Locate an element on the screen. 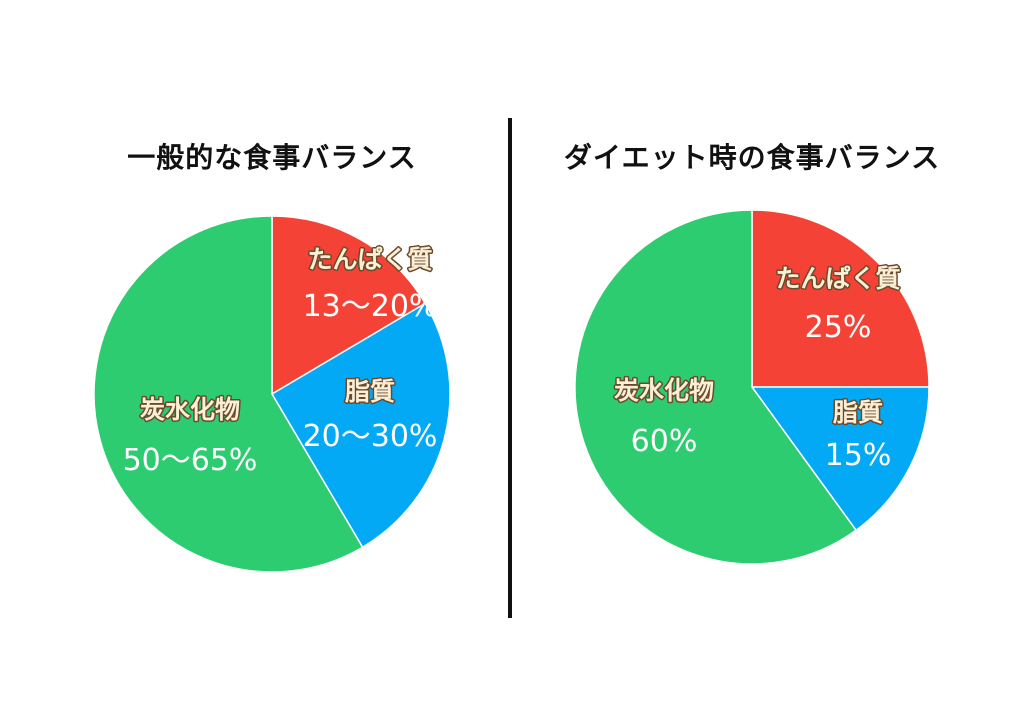 The image size is (1024, 724). slice-value-carbohydrate: 60% is located at coordinates (664, 441).